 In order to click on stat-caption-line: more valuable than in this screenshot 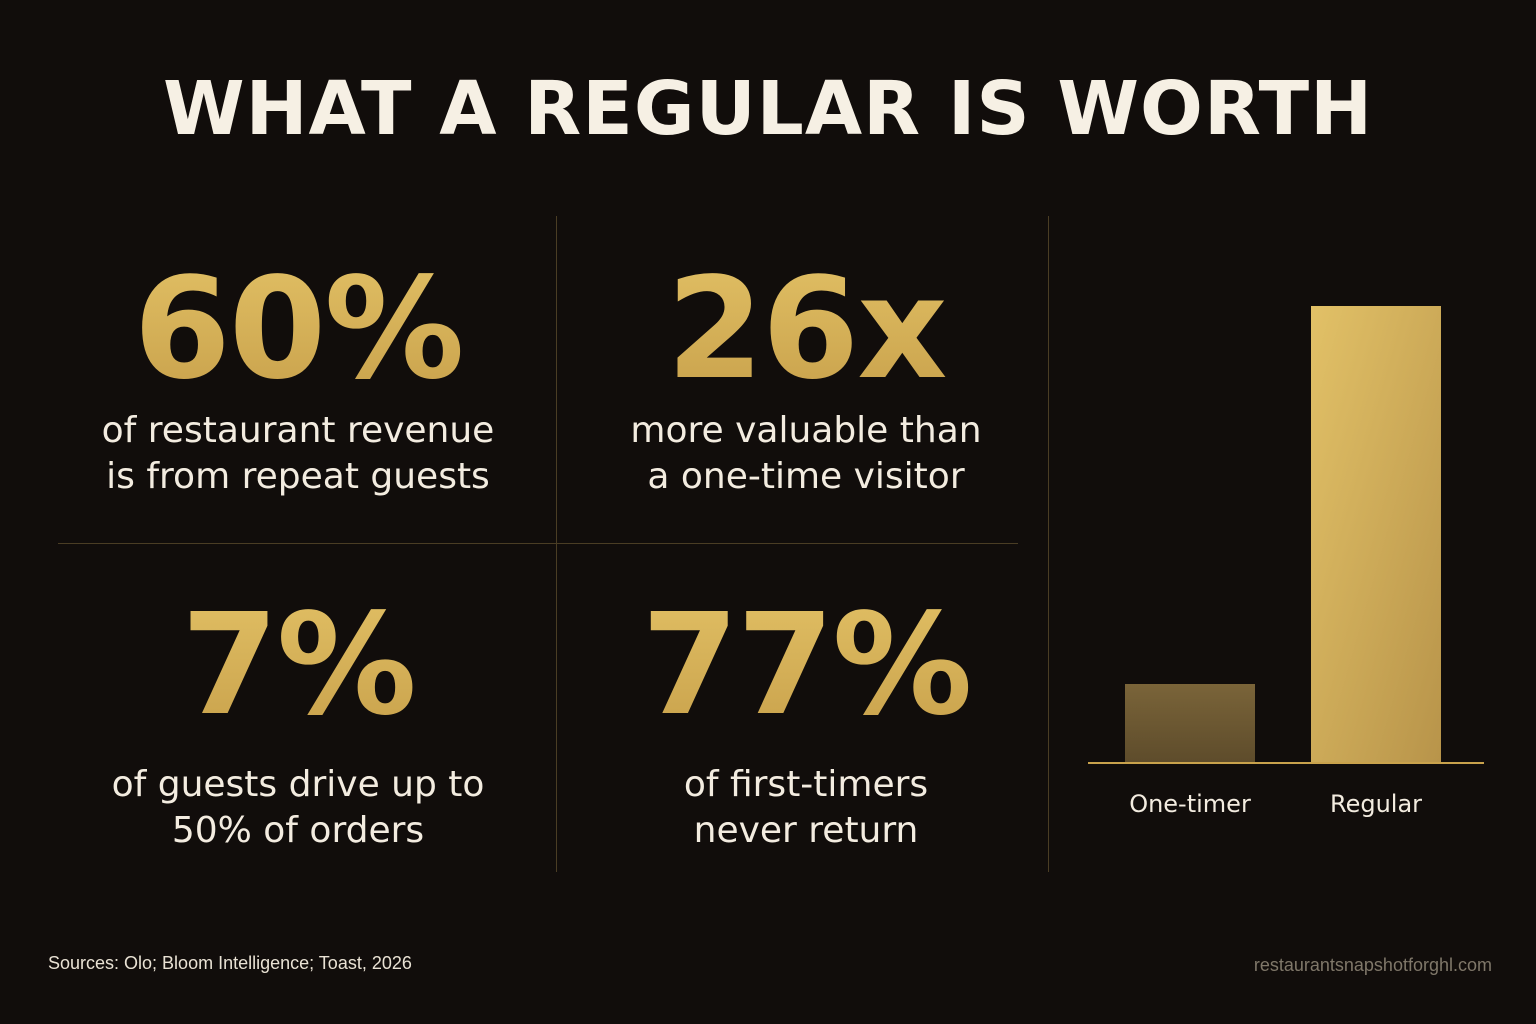, I will do `click(806, 430)`.